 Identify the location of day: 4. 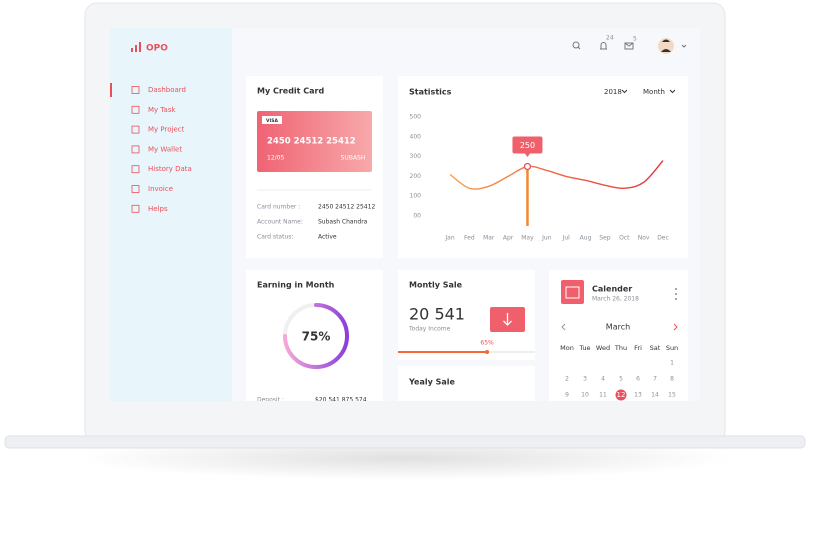
(603, 379).